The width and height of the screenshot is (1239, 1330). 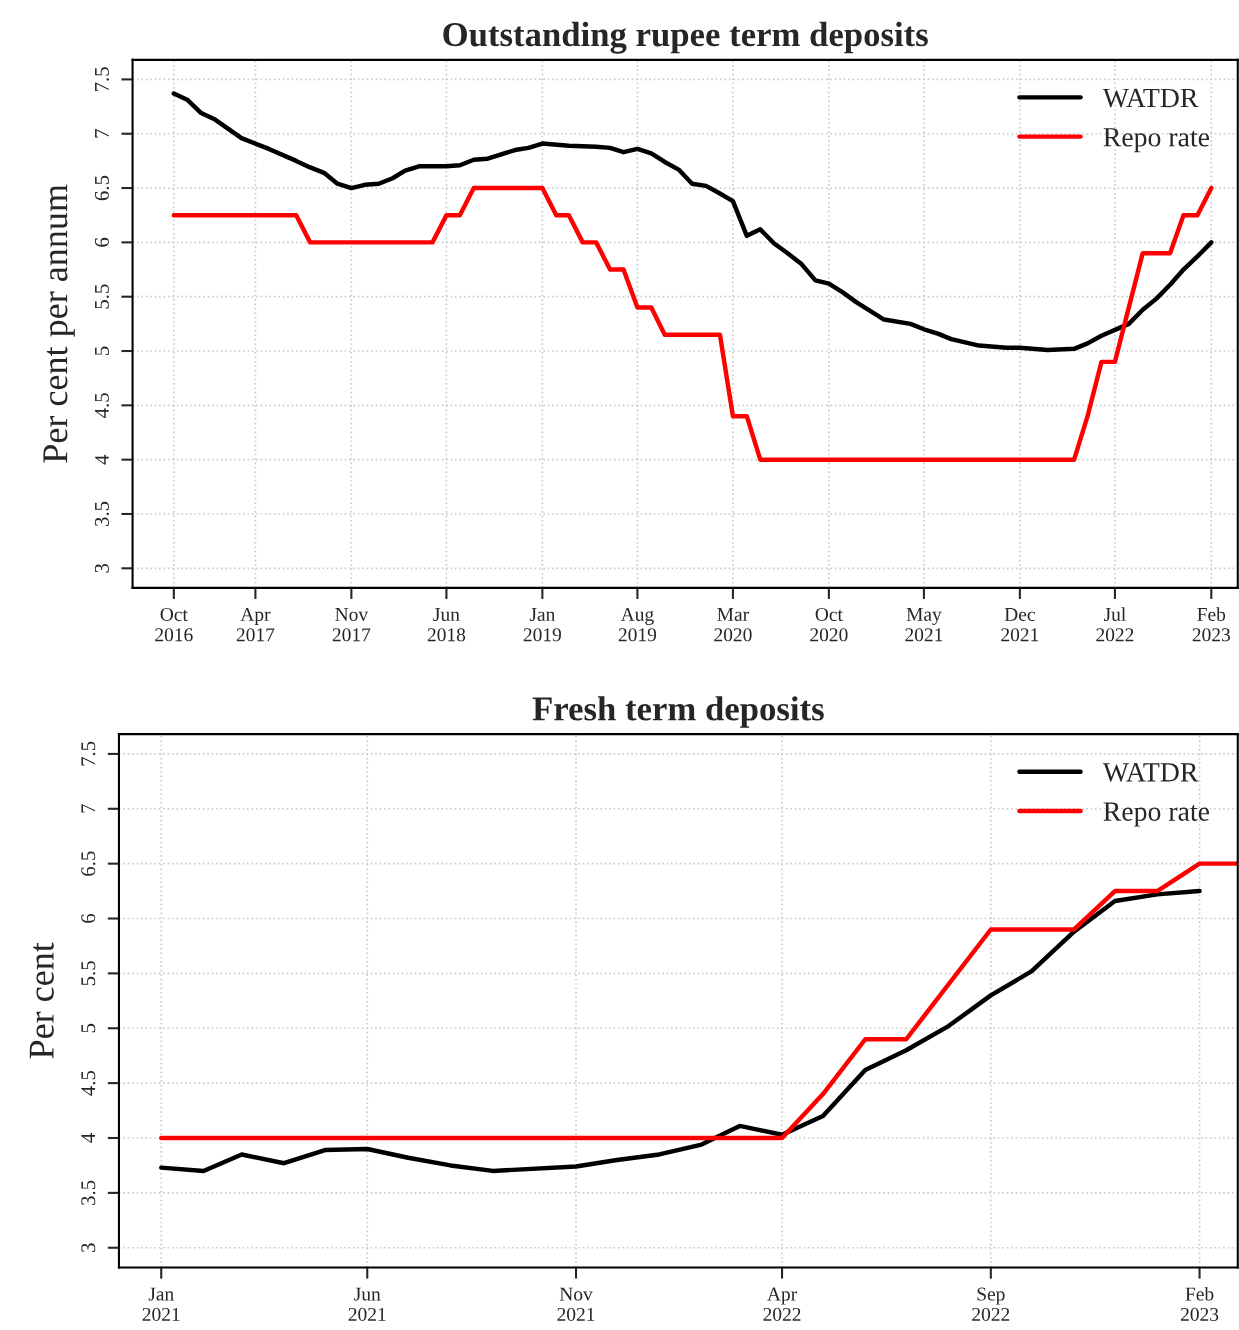 What do you see at coordinates (446, 625) in the screenshot?
I see `x-tick-label: Jun 2018` at bounding box center [446, 625].